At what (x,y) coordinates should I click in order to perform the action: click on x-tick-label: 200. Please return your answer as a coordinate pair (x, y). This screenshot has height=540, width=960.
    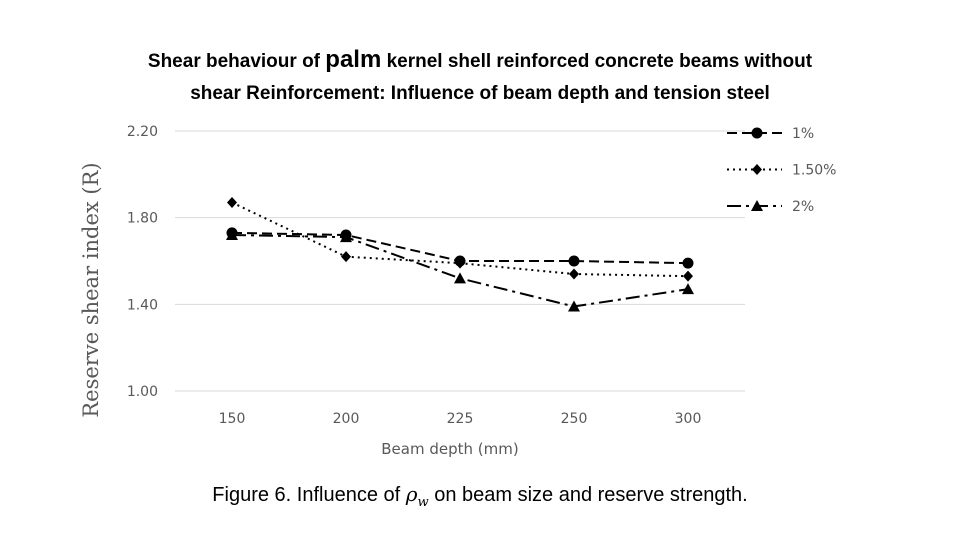
    Looking at the image, I should click on (346, 419).